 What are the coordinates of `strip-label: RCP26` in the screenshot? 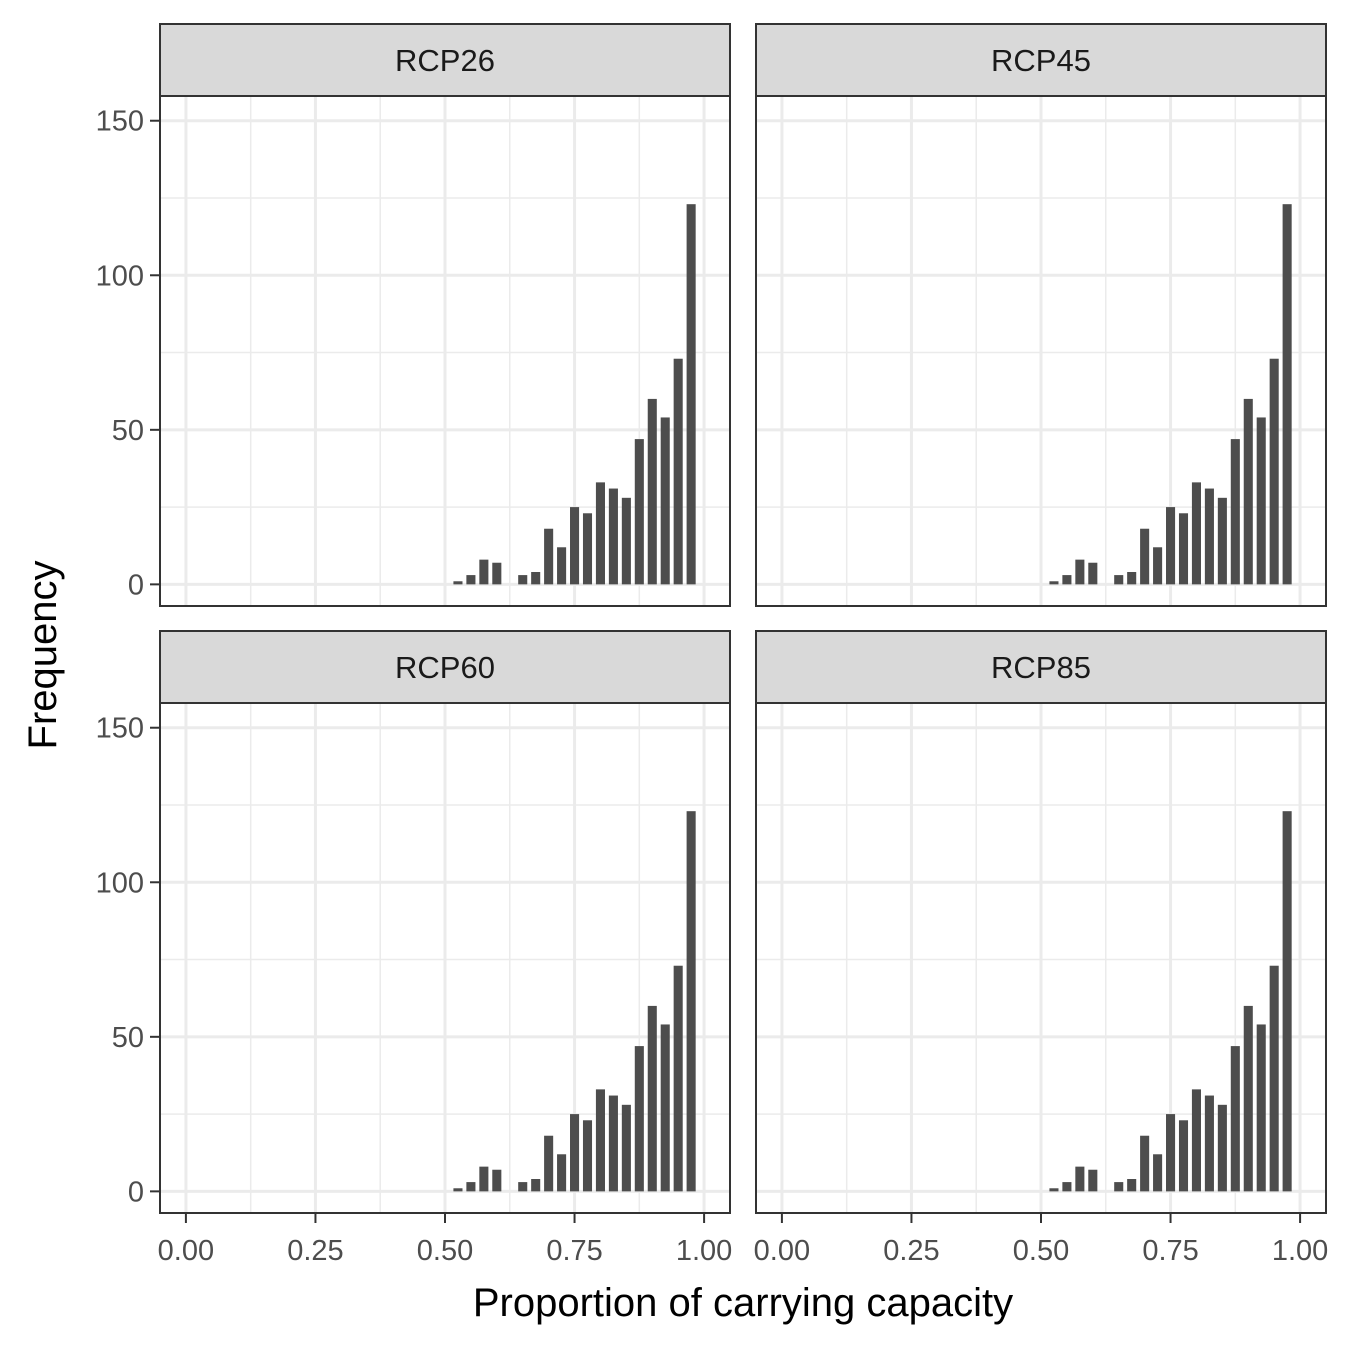 It's located at (445, 60).